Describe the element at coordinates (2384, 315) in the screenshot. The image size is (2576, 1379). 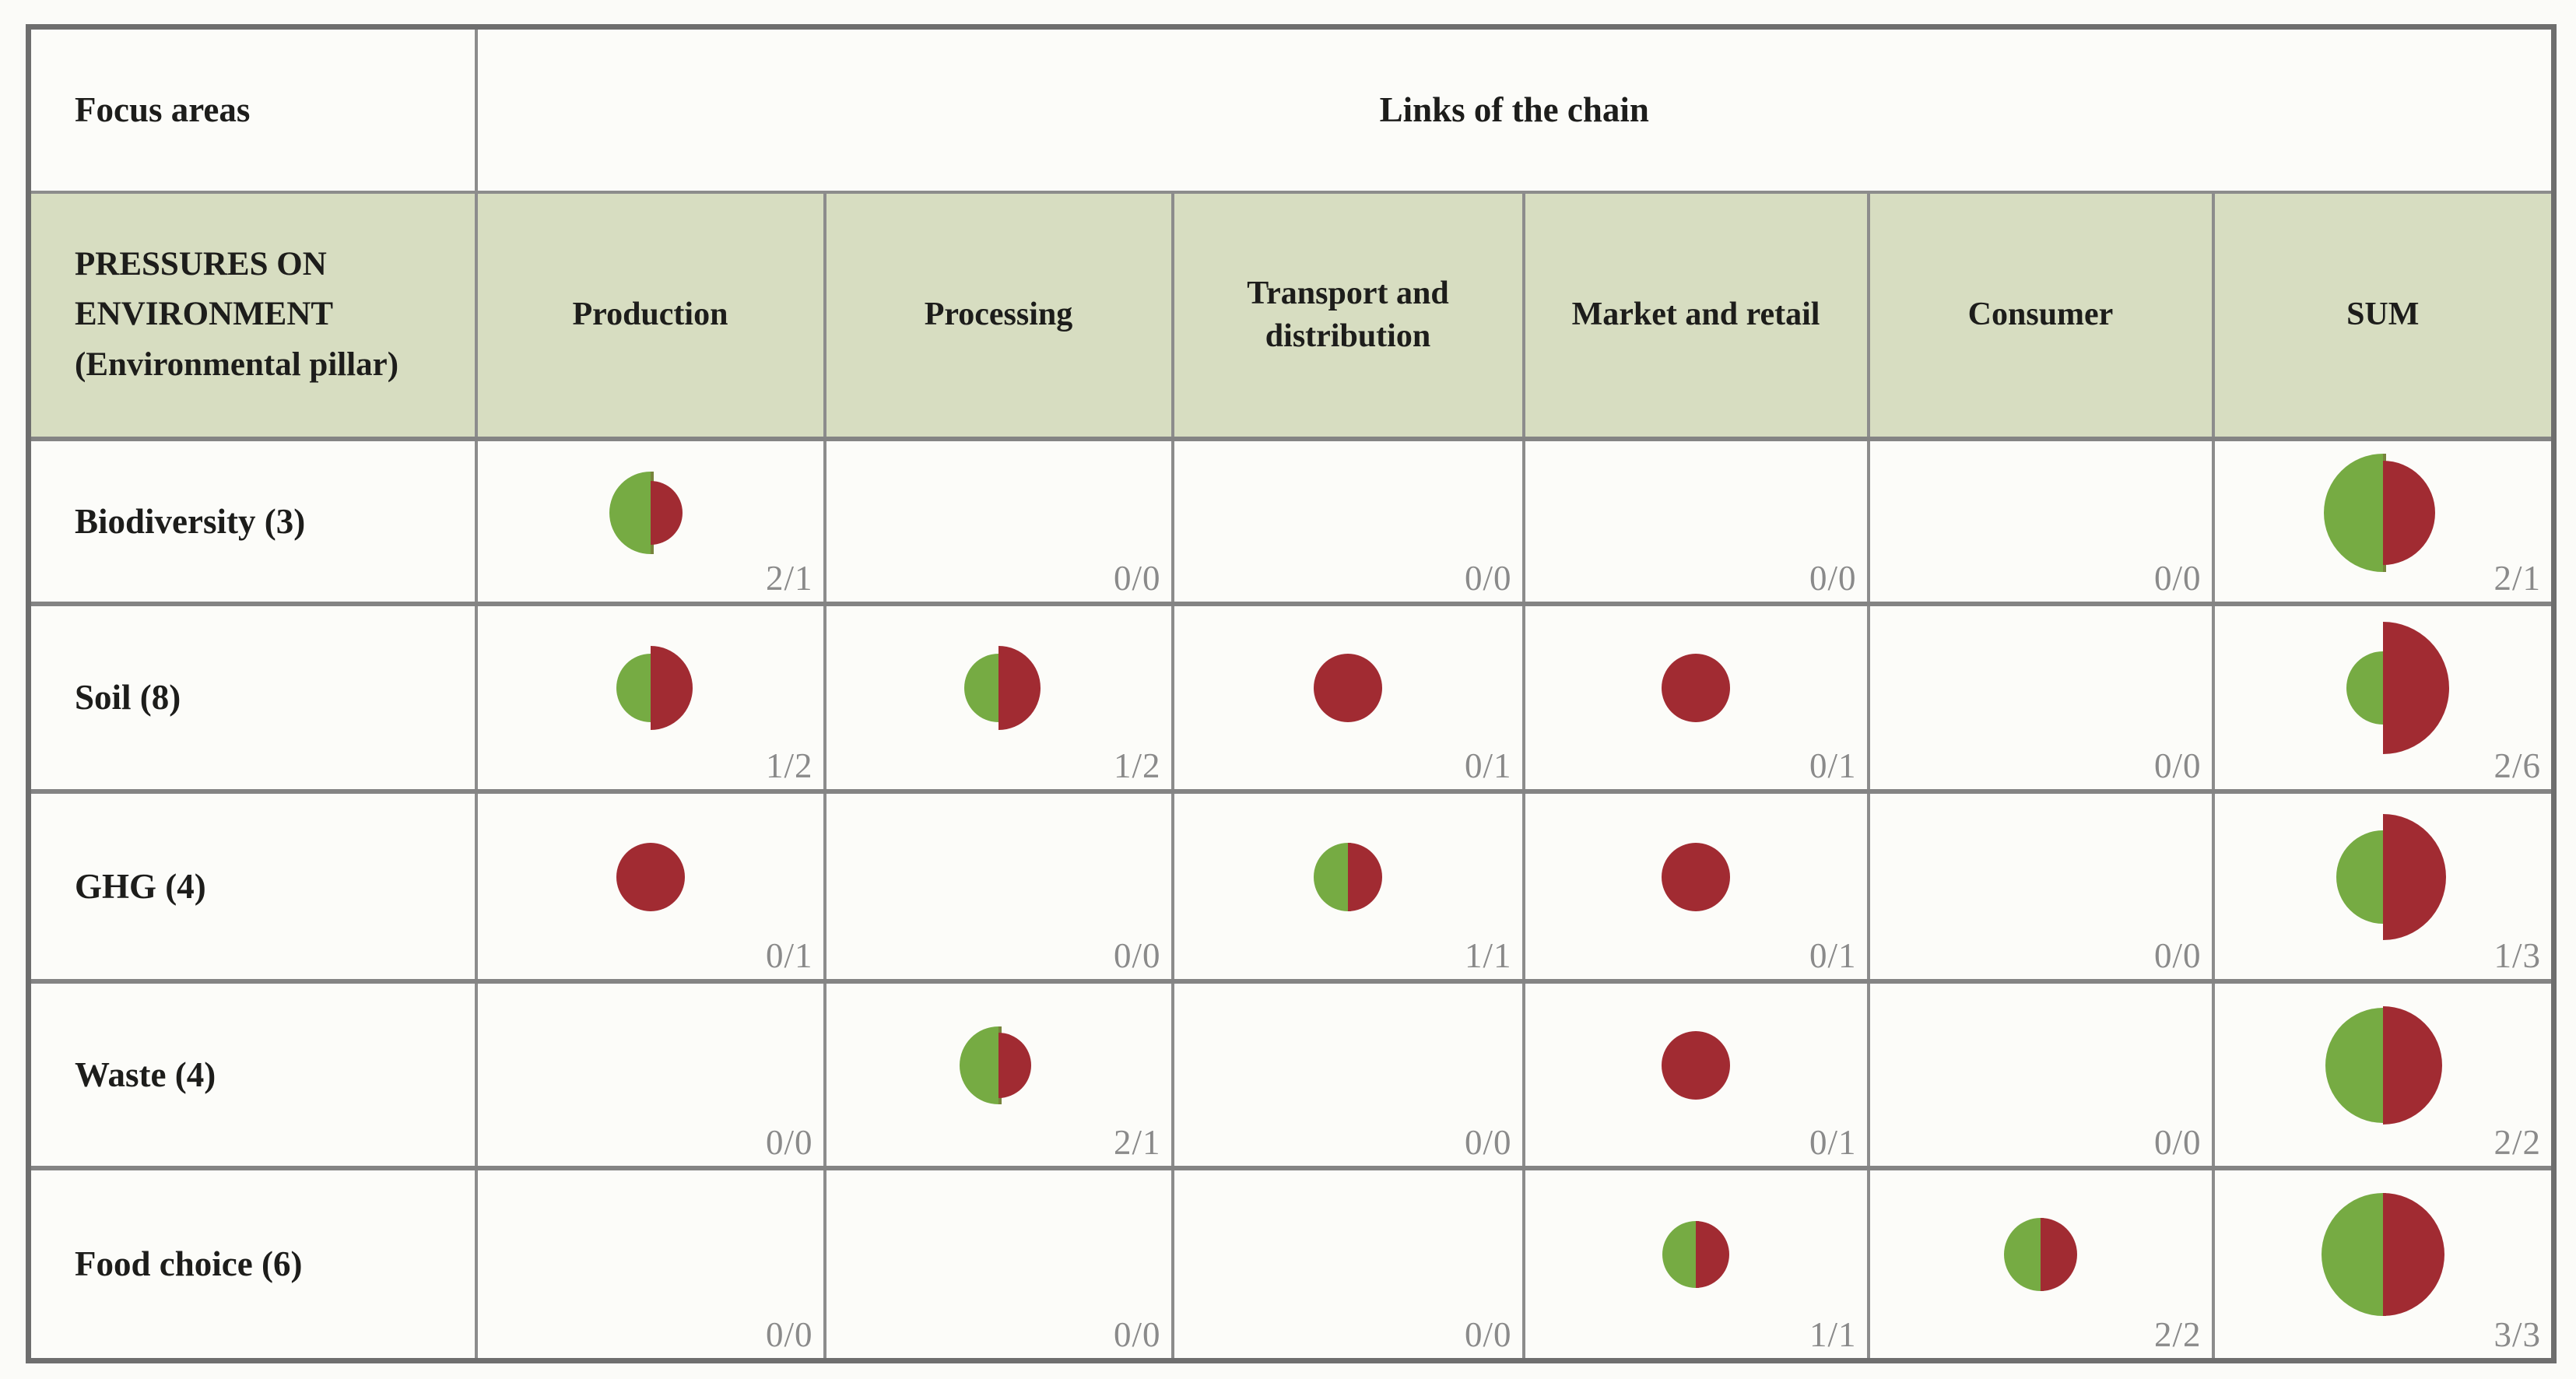
I see `column-header-sum: SUM` at that location.